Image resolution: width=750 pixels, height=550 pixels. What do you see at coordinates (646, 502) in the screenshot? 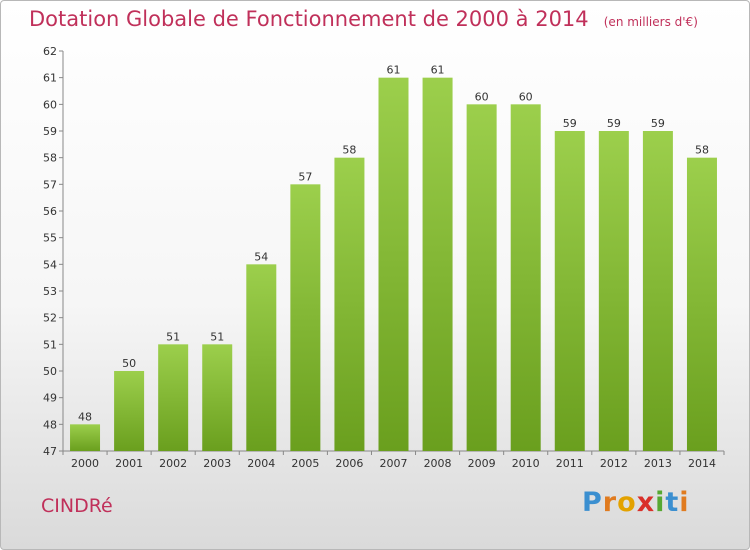
I see `logo-letter: x` at bounding box center [646, 502].